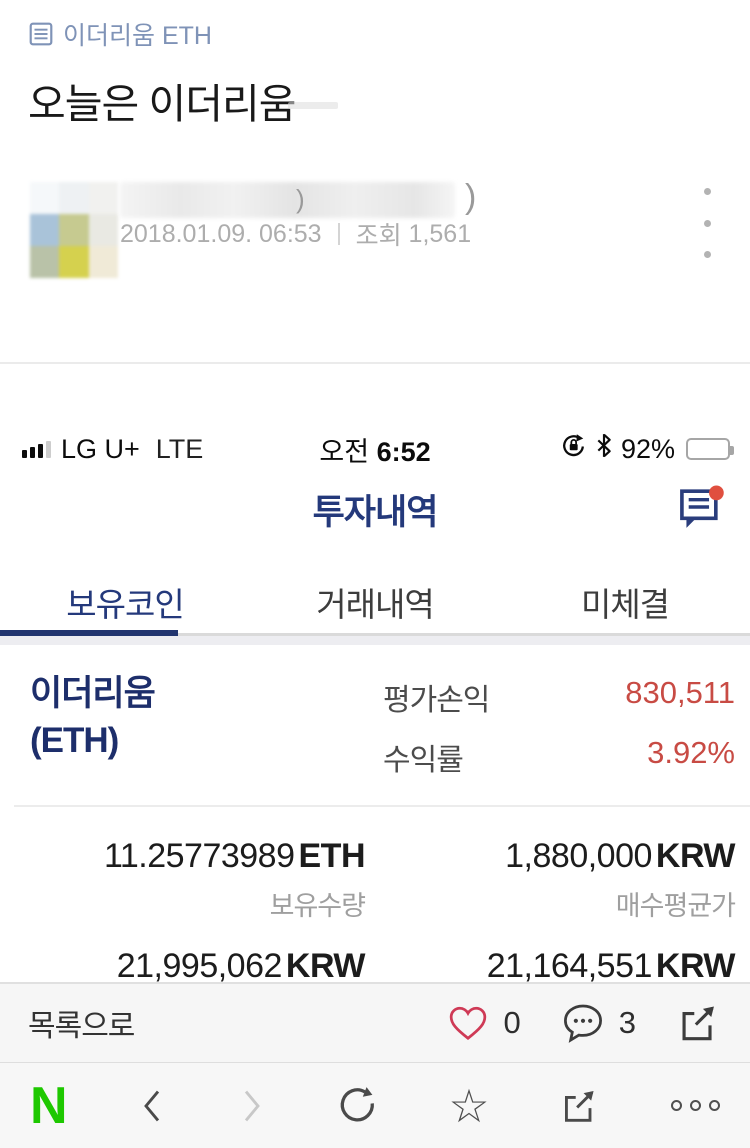 Image resolution: width=750 pixels, height=1148 pixels. What do you see at coordinates (375, 640) in the screenshot?
I see `tab-band` at bounding box center [375, 640].